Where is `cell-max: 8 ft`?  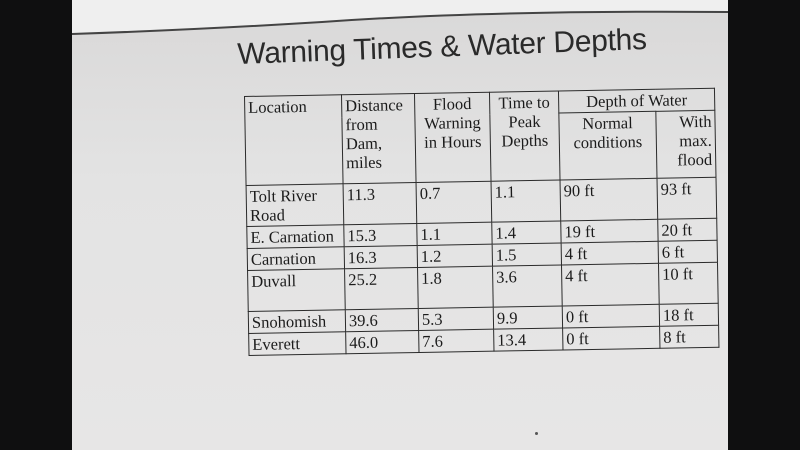 cell-max: 8 ft is located at coordinates (689, 337).